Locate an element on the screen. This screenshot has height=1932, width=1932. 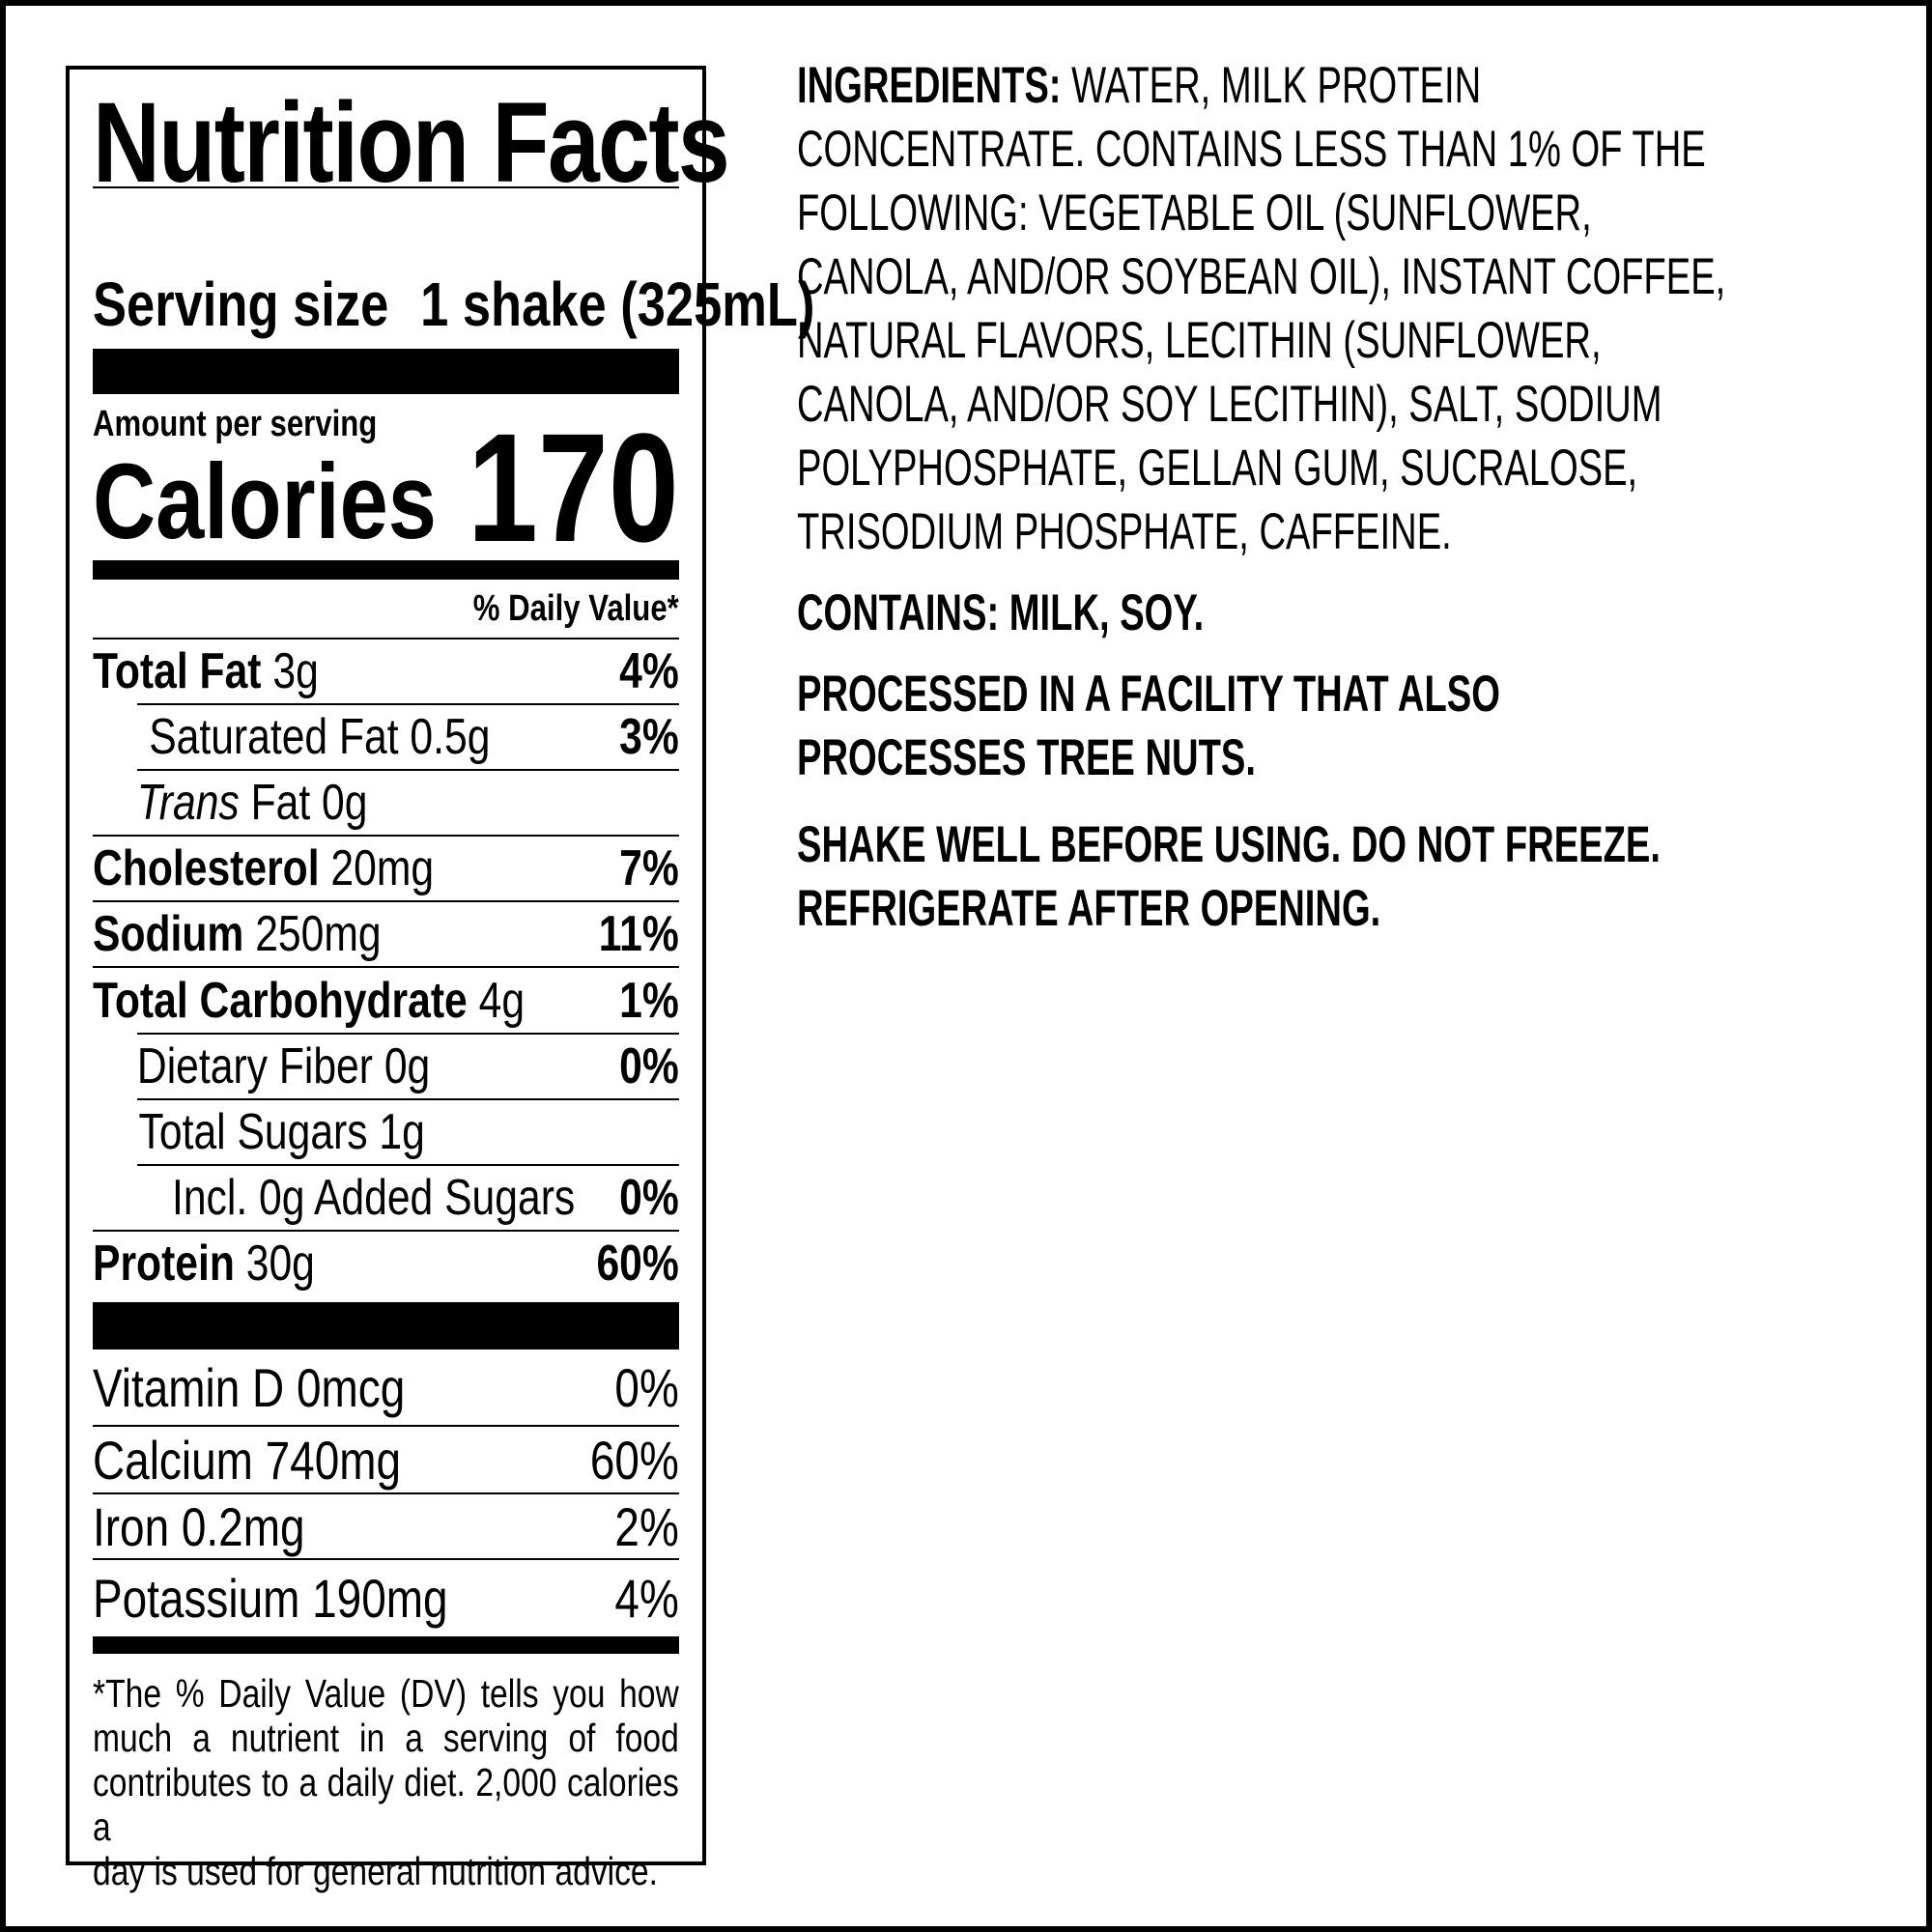
vitamin-dv: 4% is located at coordinates (646, 1598).